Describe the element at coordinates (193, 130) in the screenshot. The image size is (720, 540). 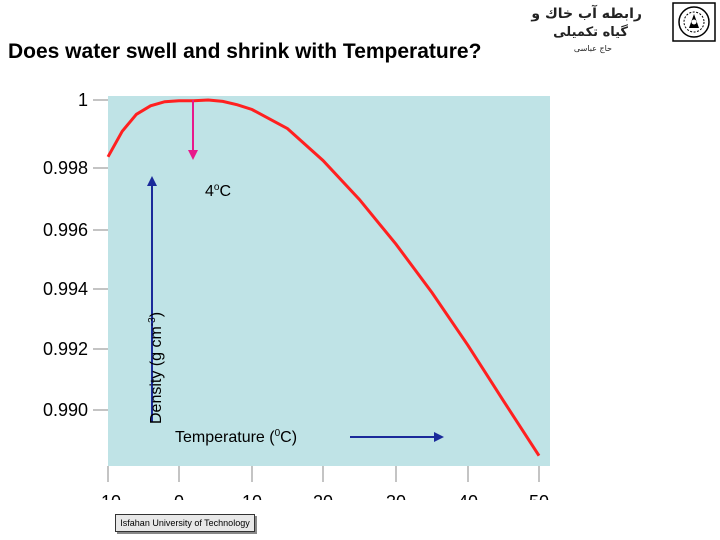
I see `max-density-marker` at that location.